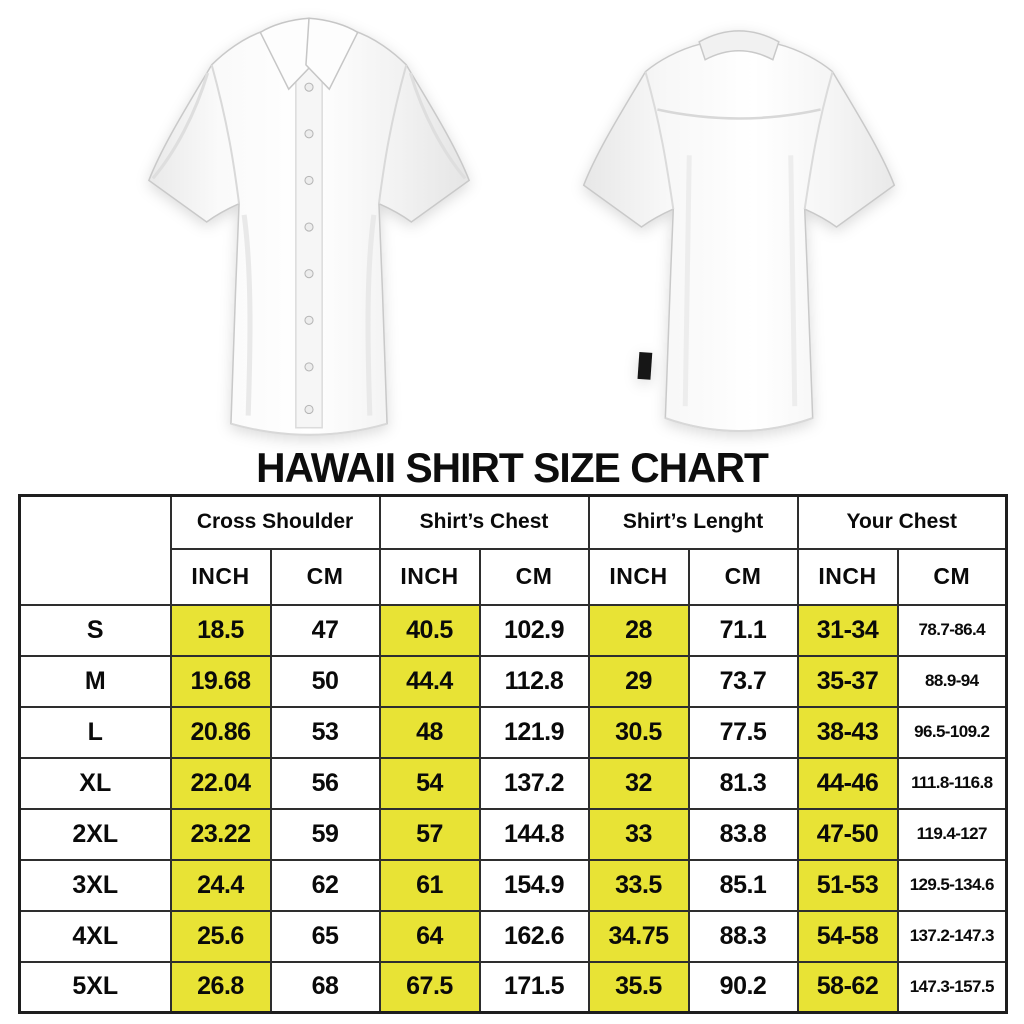 This screenshot has height=1024, width=1024. Describe the element at coordinates (429, 936) in the screenshot. I see `inch-value-cell: 64` at that location.